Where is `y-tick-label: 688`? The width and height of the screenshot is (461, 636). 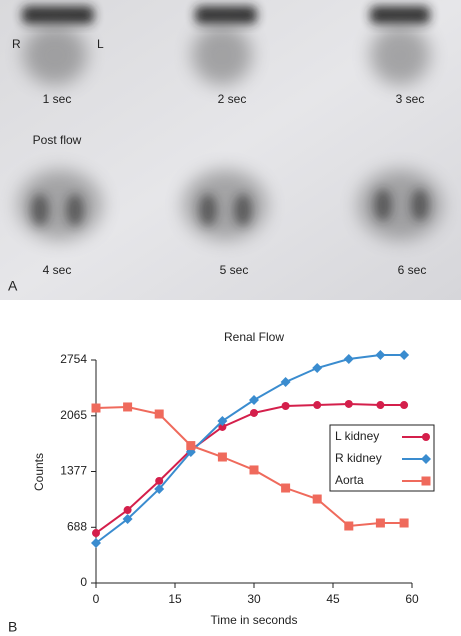 y-tick-label: 688 is located at coordinates (77, 526).